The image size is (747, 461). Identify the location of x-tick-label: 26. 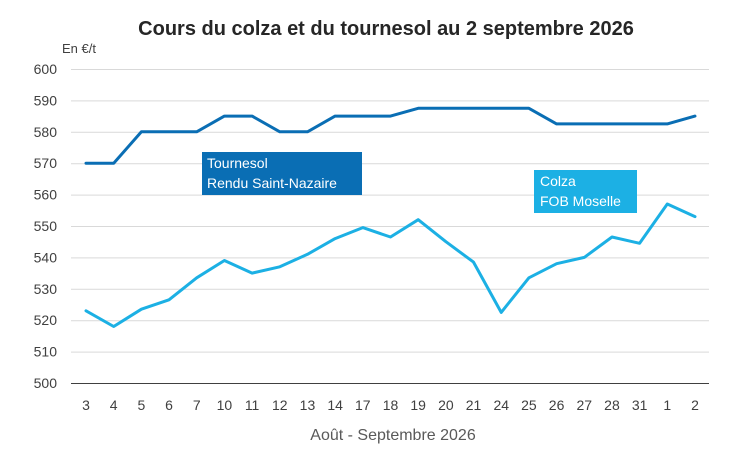
(557, 405).